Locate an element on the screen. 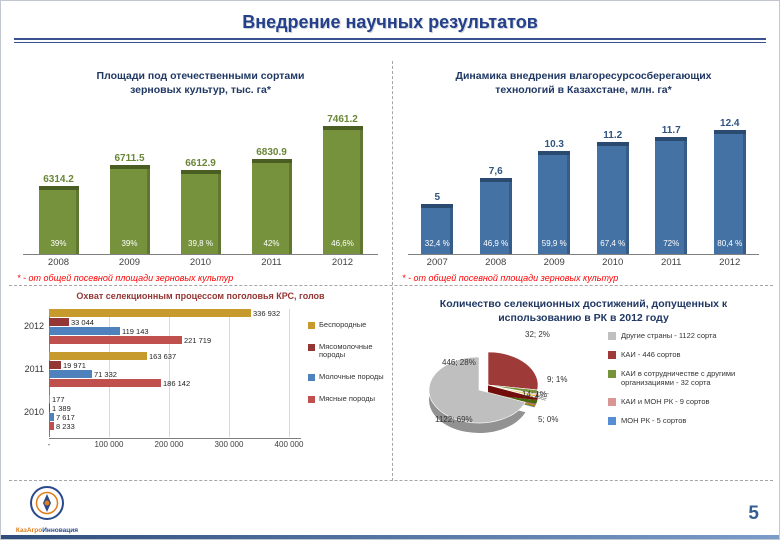 The image size is (780, 540). bar-row: 7 617 is located at coordinates (185, 417).